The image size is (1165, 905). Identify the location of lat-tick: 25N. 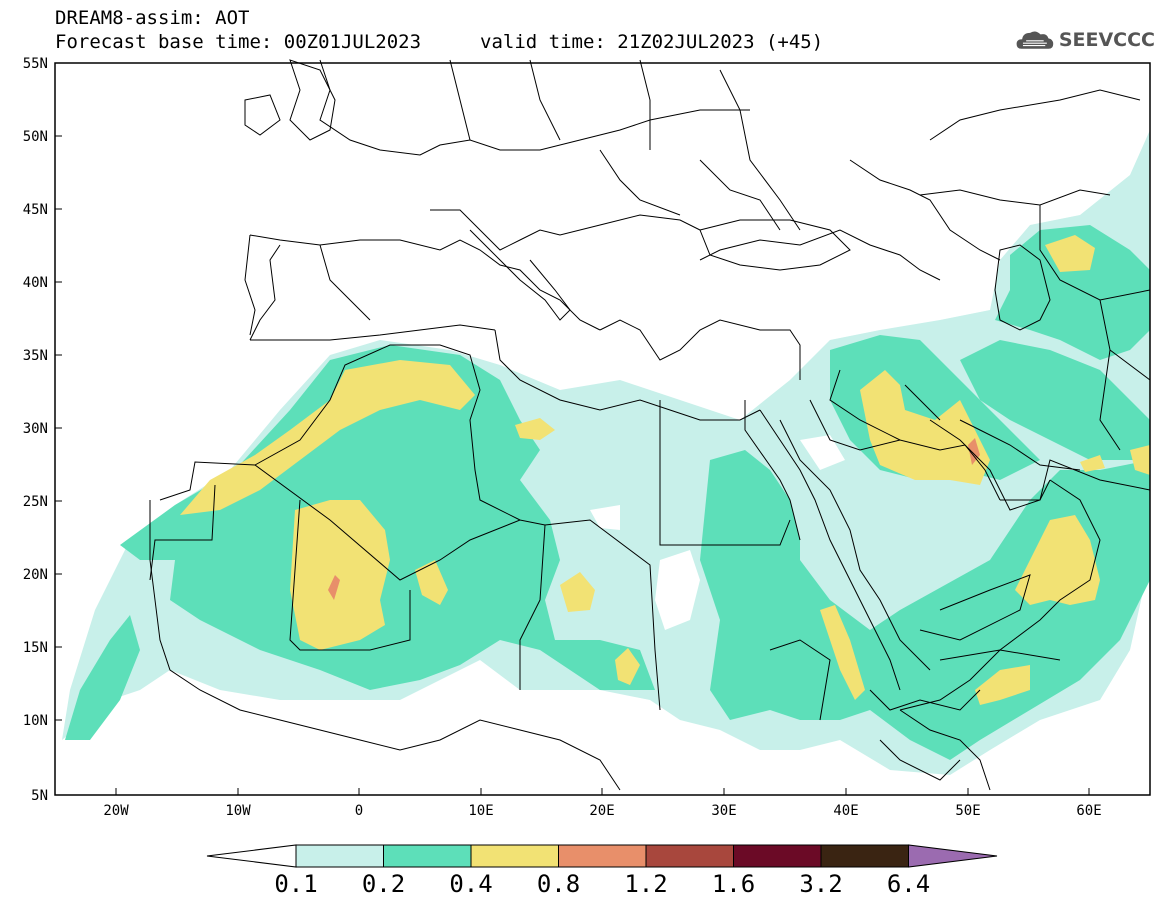
(42, 502).